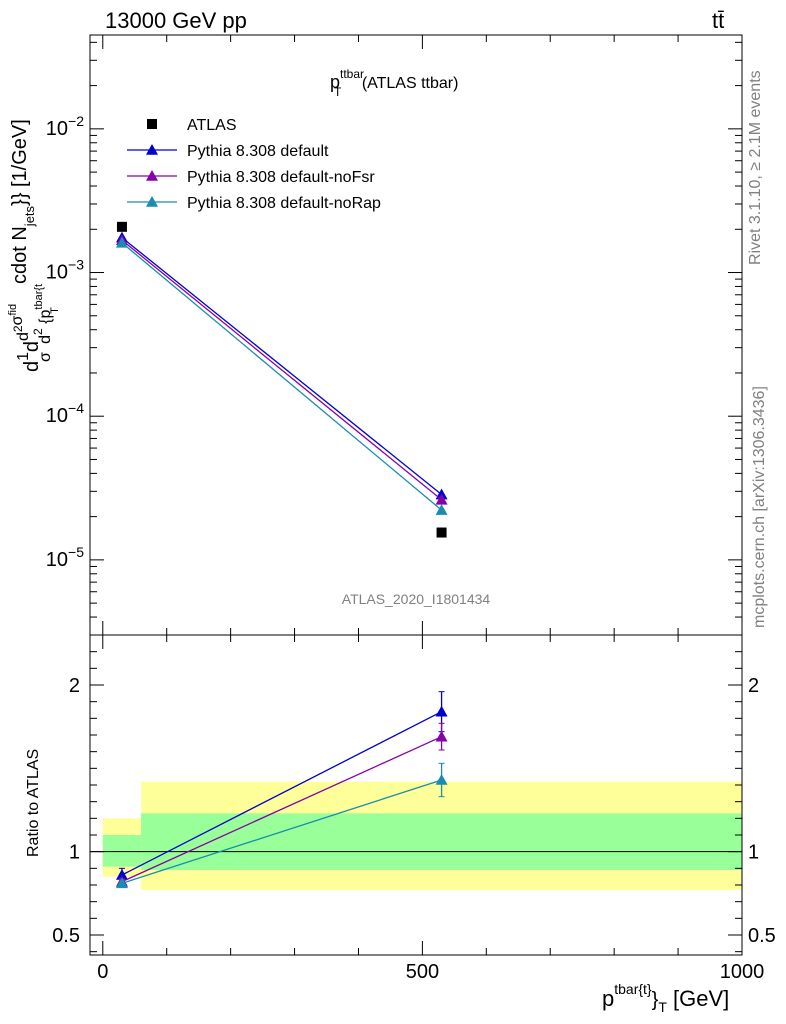 The height and width of the screenshot is (1024, 786). I want to click on title-sub: T, so click(338, 92).